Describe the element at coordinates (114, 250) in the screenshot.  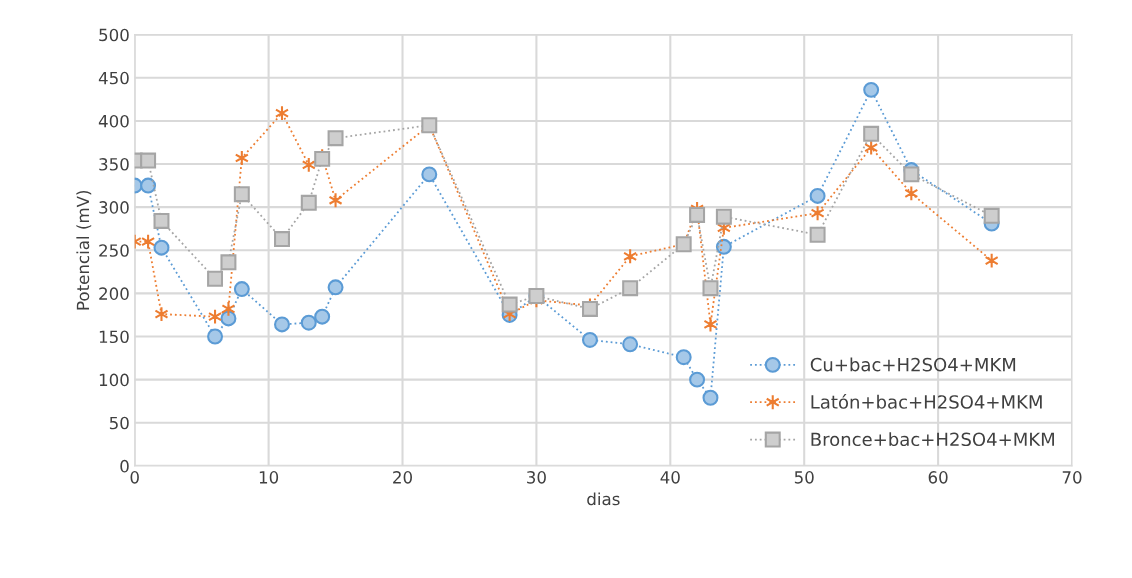
I see `y-tick-label: 250` at that location.